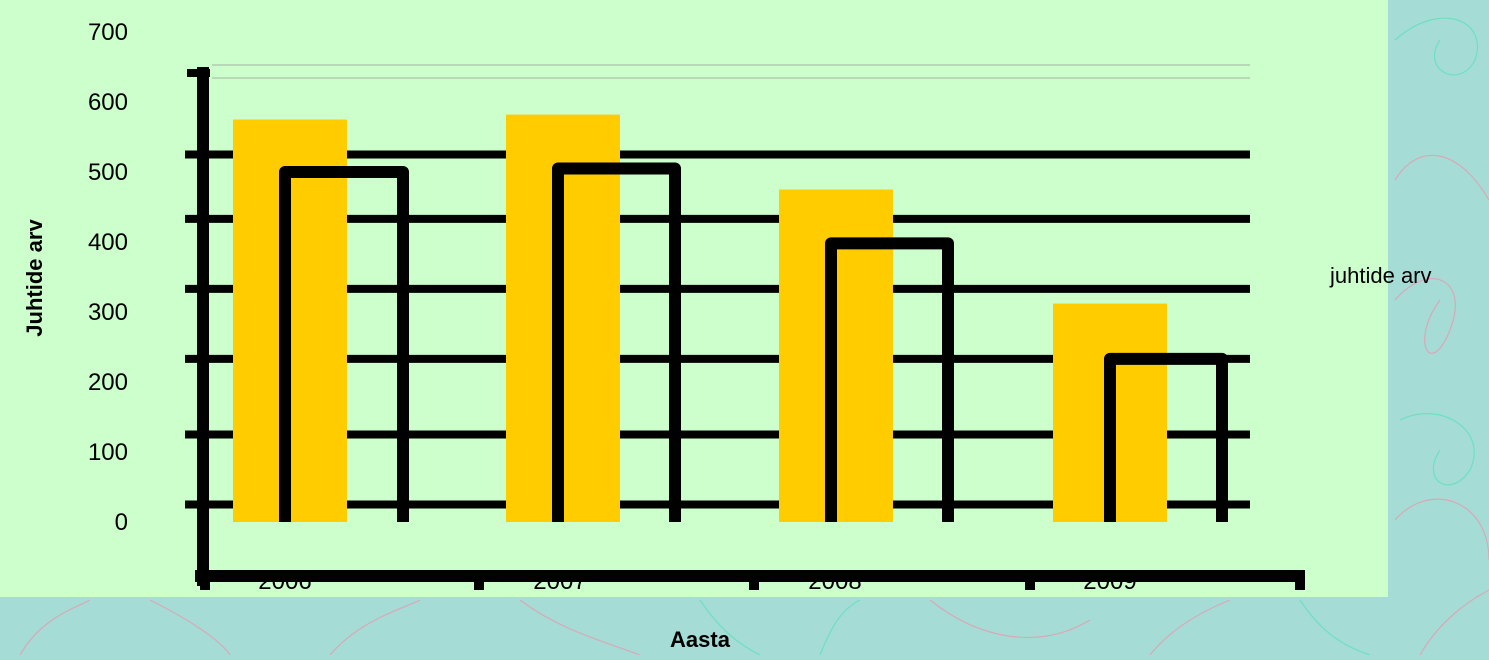  I want to click on bar-outline-2006, so click(344, 344).